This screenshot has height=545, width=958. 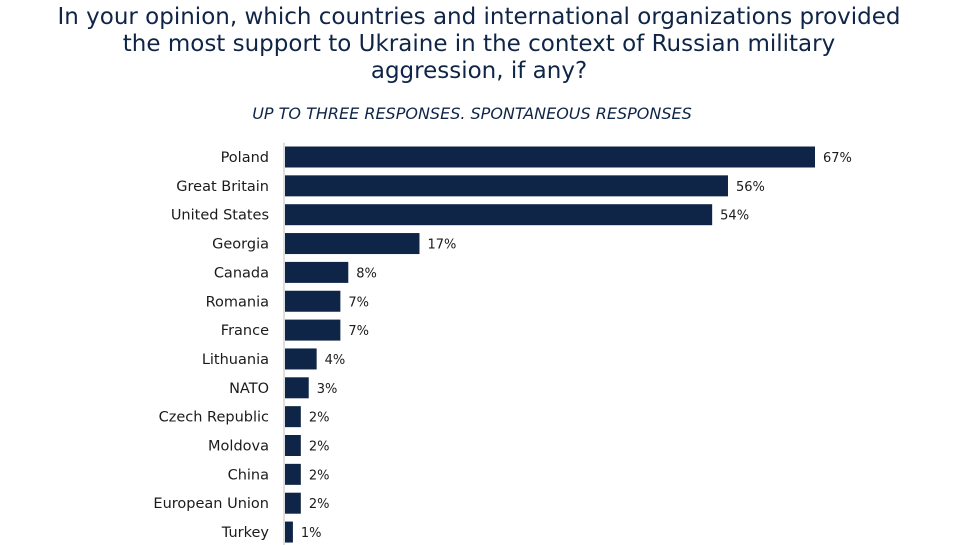 I want to click on category-label: Turkey, so click(x=245, y=533).